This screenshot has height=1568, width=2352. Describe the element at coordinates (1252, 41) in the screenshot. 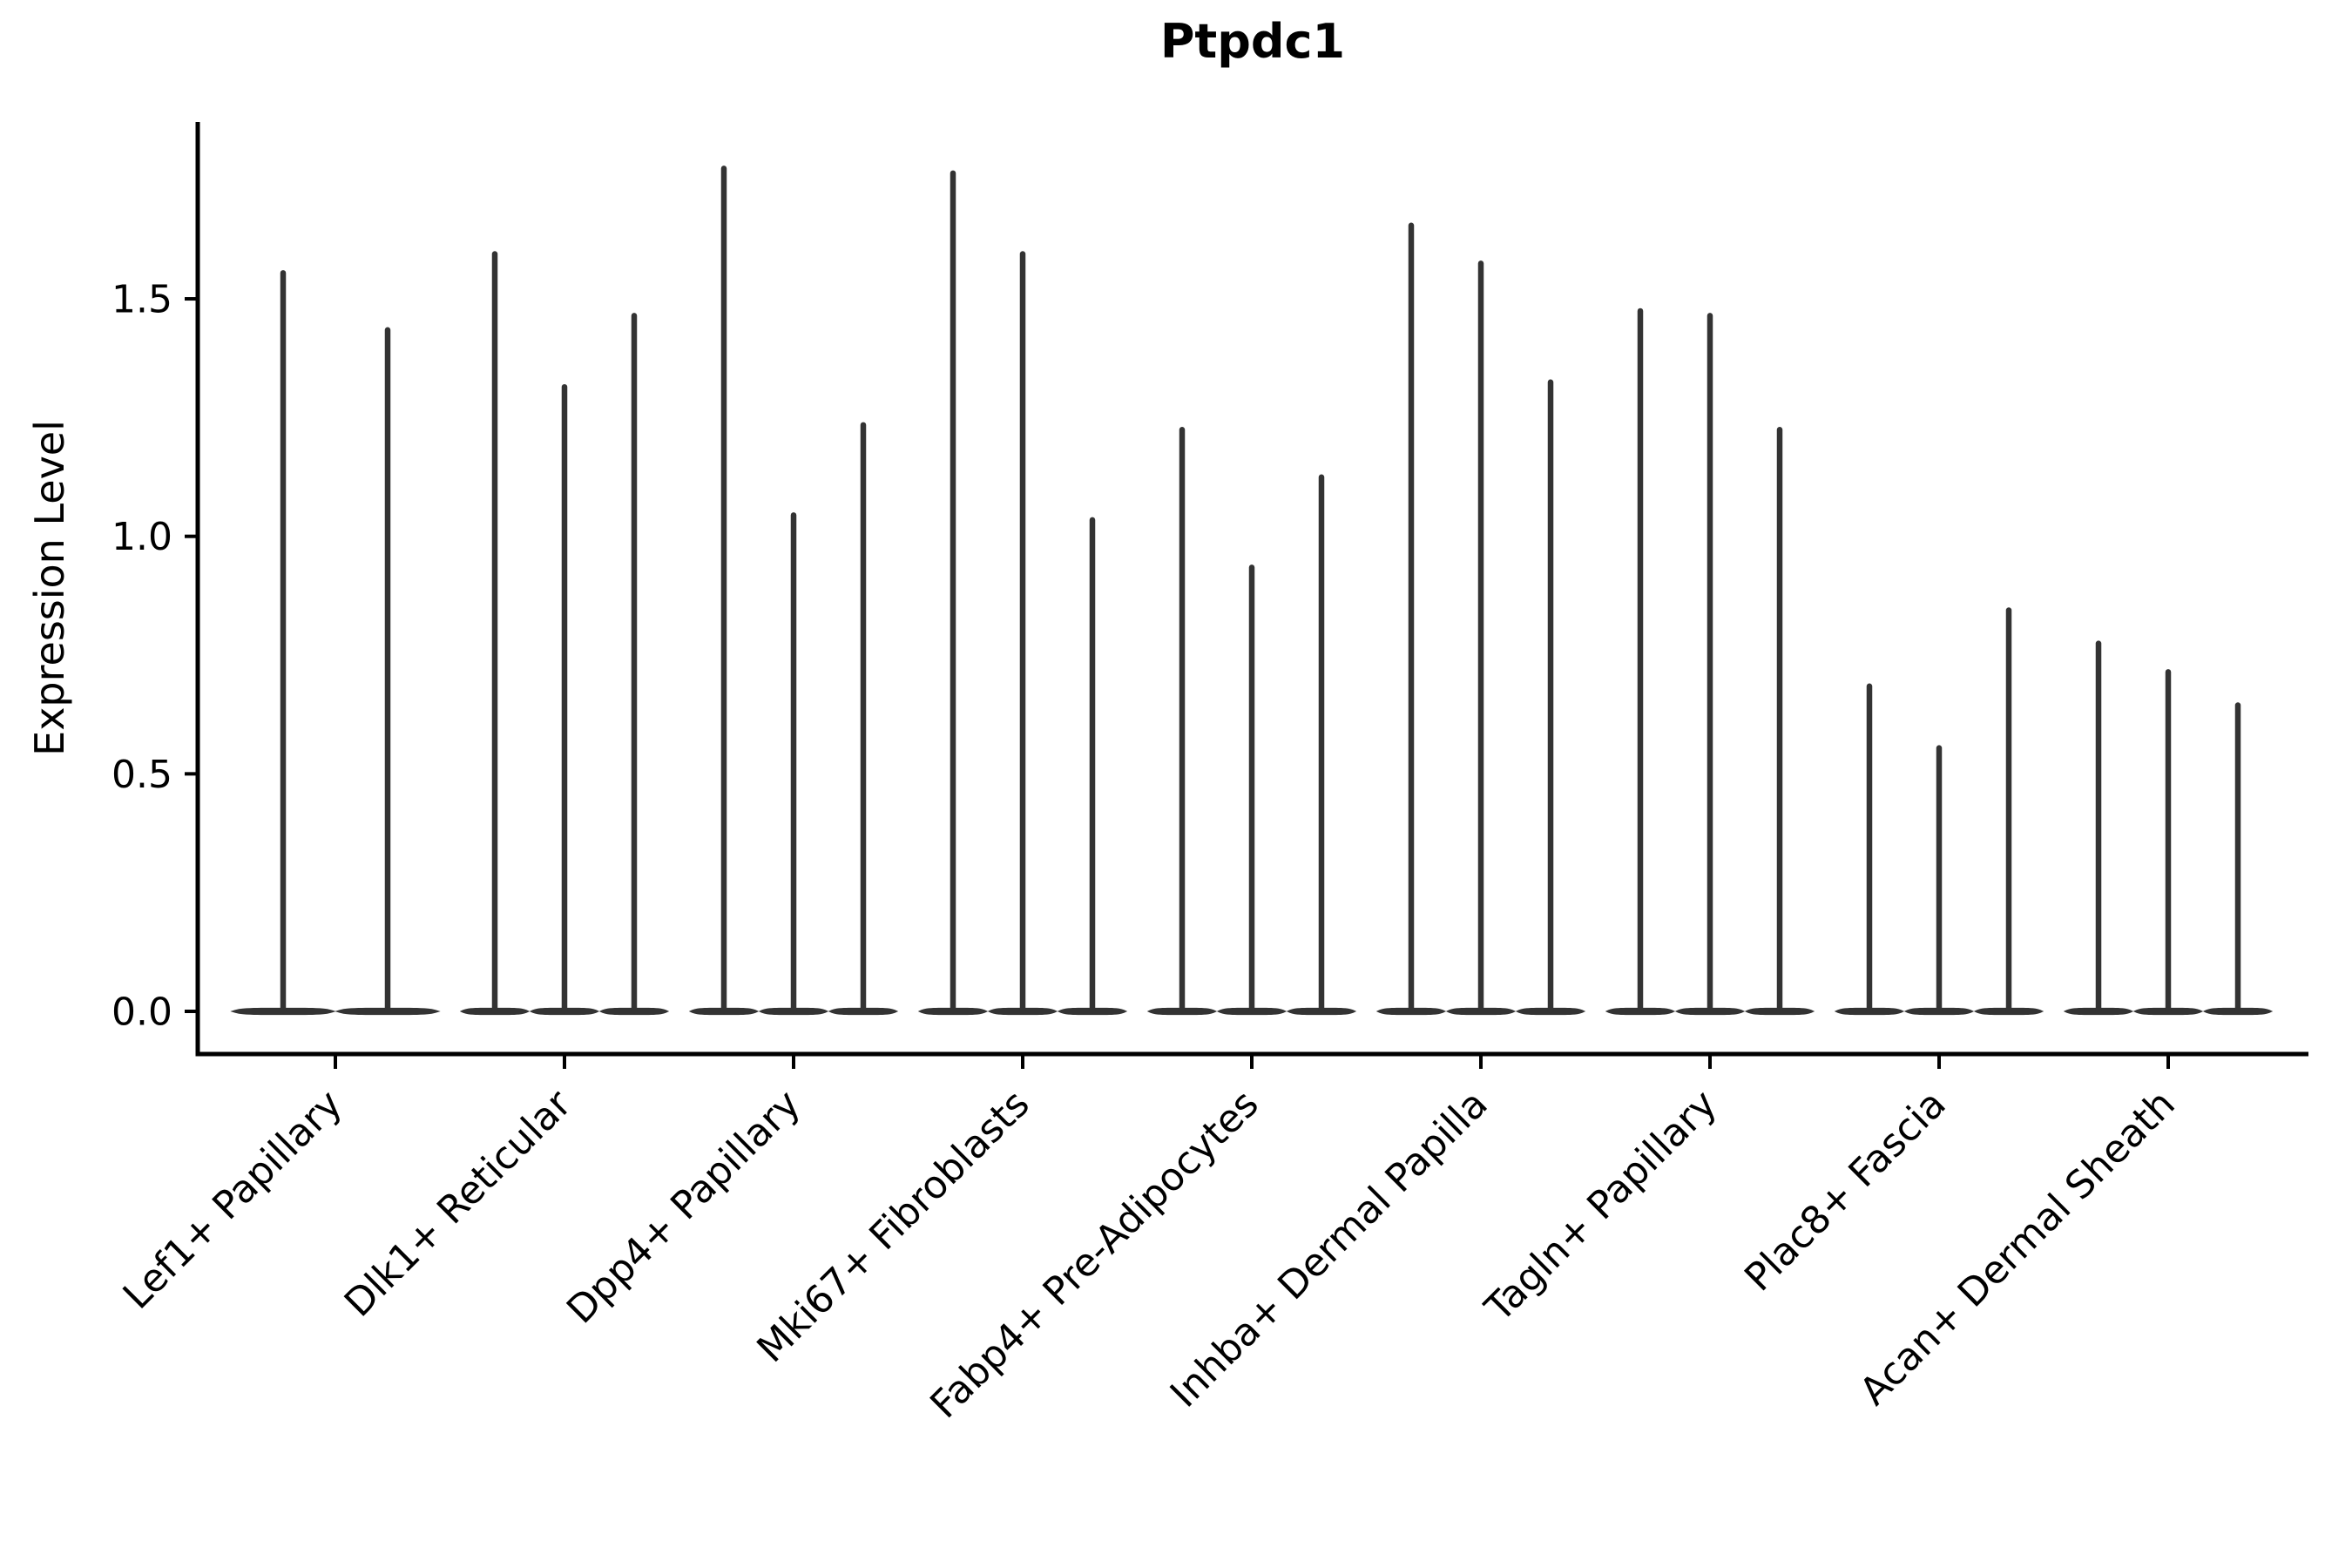

I see `chart-title: Ptpdc1` at that location.